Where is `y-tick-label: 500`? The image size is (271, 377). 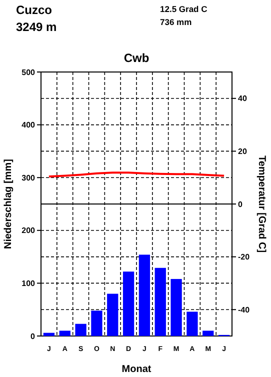 y-tick-label: 500 is located at coordinates (29, 72).